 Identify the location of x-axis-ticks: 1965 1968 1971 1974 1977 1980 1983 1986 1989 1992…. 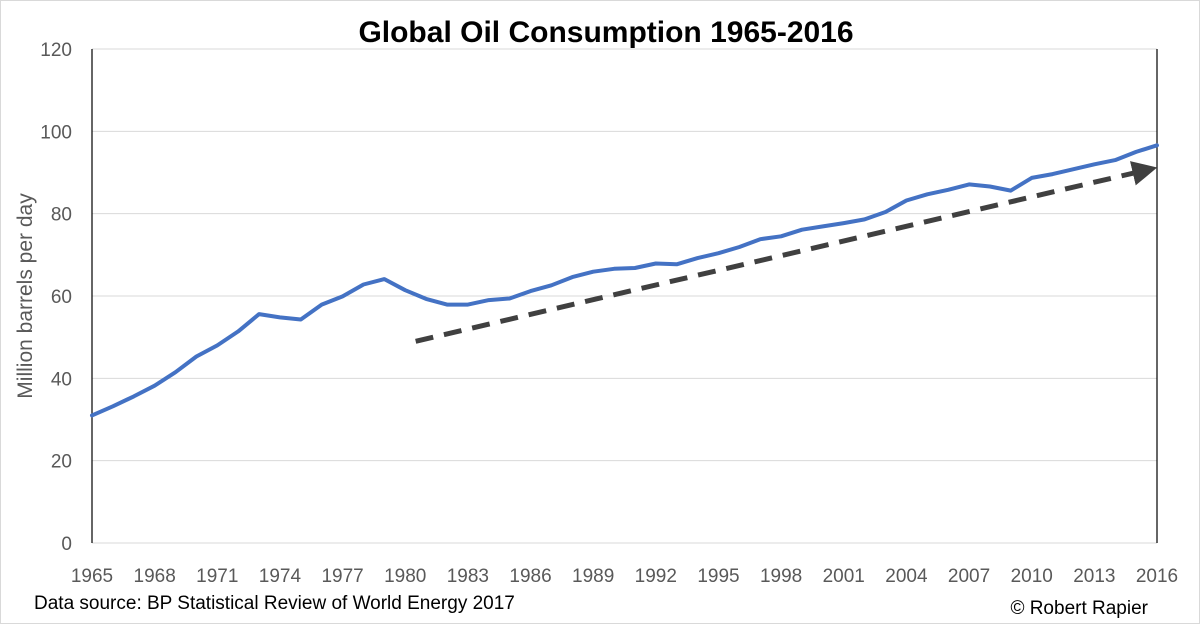
(624, 576).